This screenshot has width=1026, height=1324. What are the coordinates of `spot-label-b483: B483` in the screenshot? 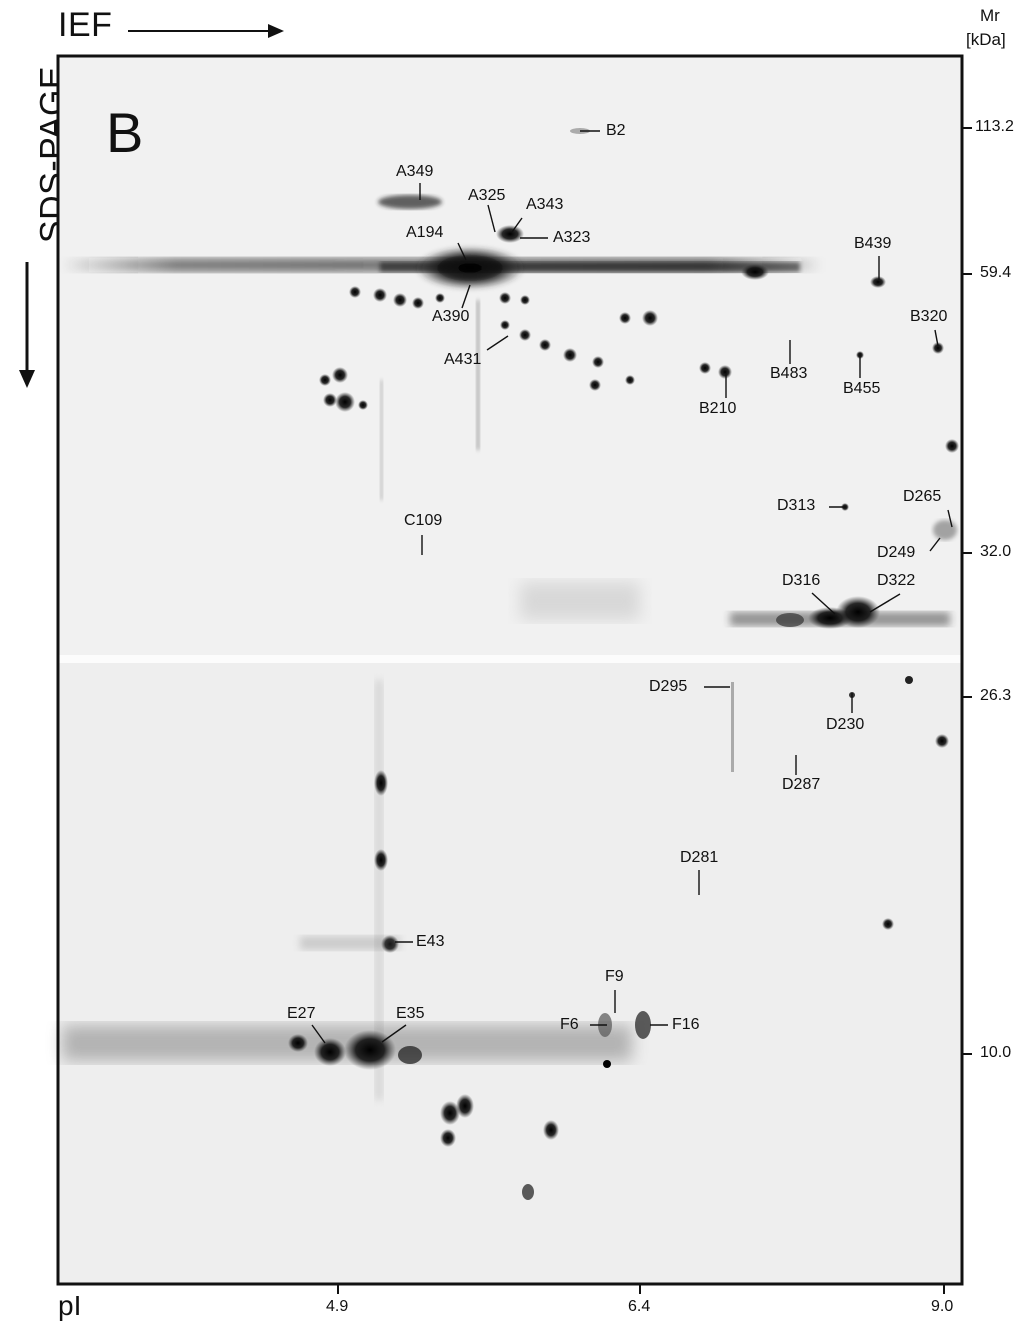 It's located at (789, 373).